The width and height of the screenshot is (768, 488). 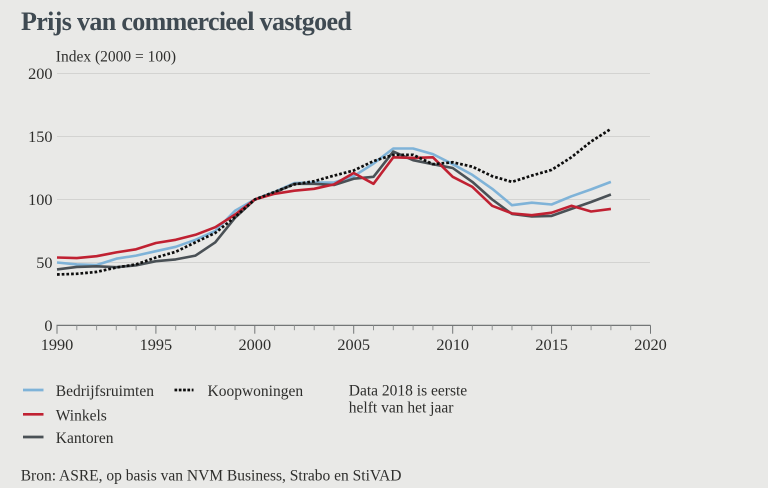 I want to click on svg-text: Index (2000 = 100), so click(x=116, y=57).